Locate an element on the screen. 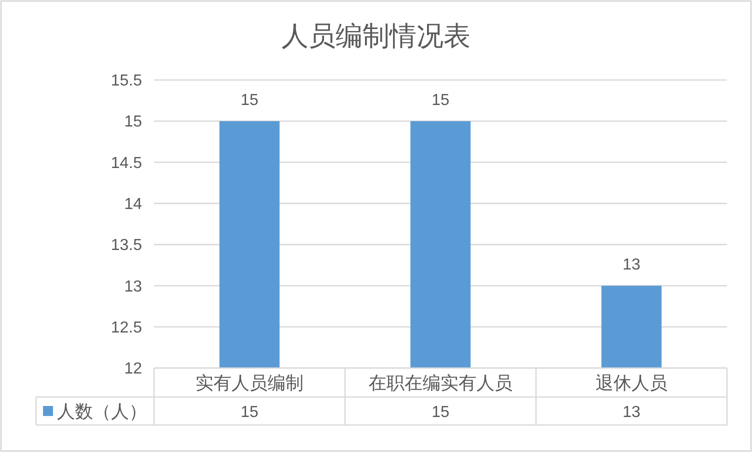 The width and height of the screenshot is (752, 452). y-tick-label: 14 is located at coordinates (133, 205).